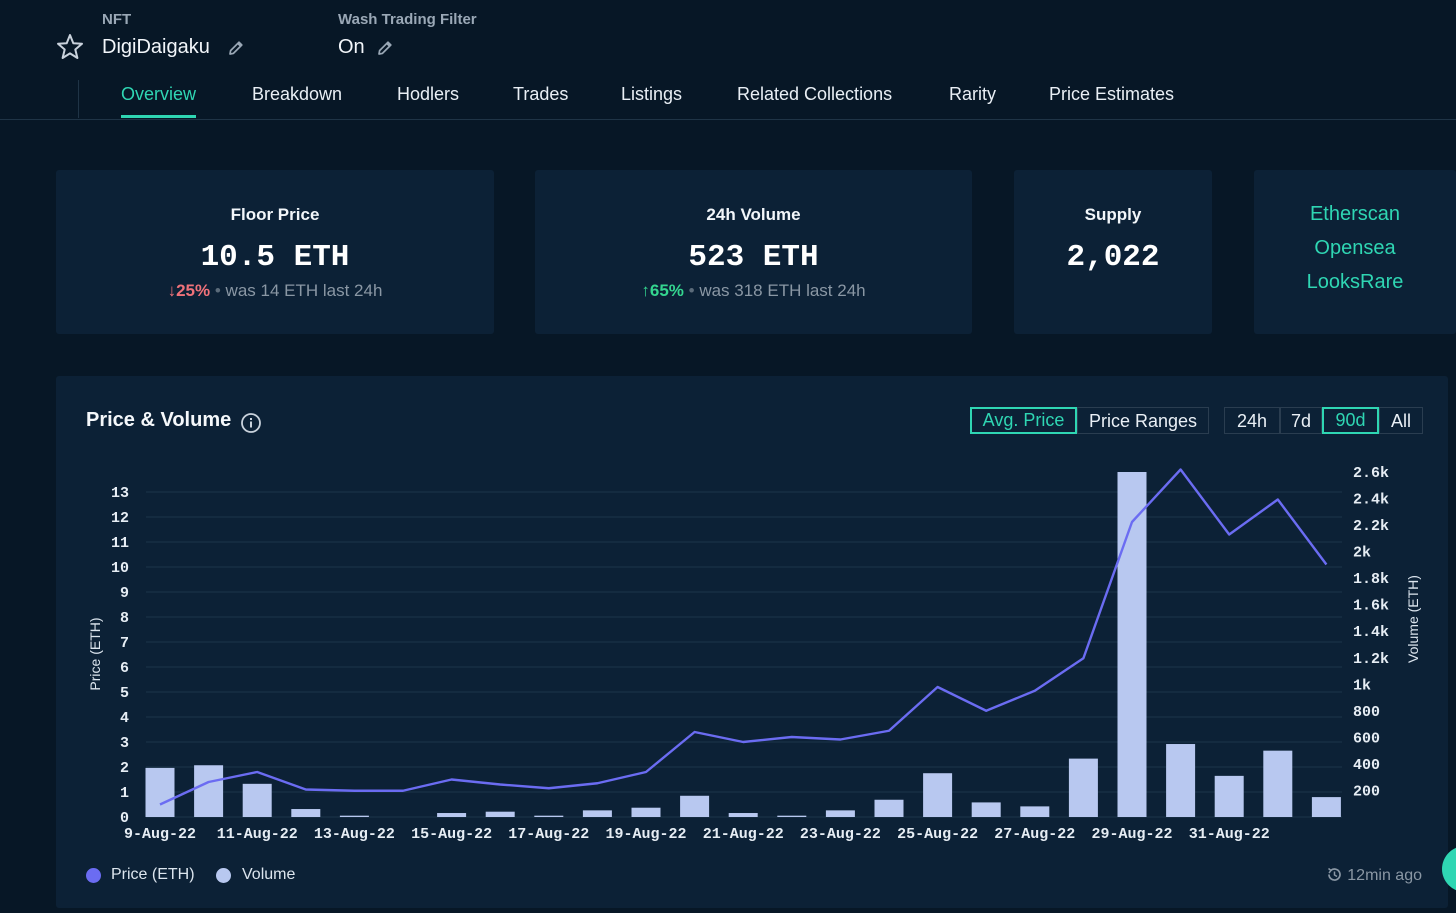  I want to click on x-tick-label: 11-Aug-22, so click(257, 834).